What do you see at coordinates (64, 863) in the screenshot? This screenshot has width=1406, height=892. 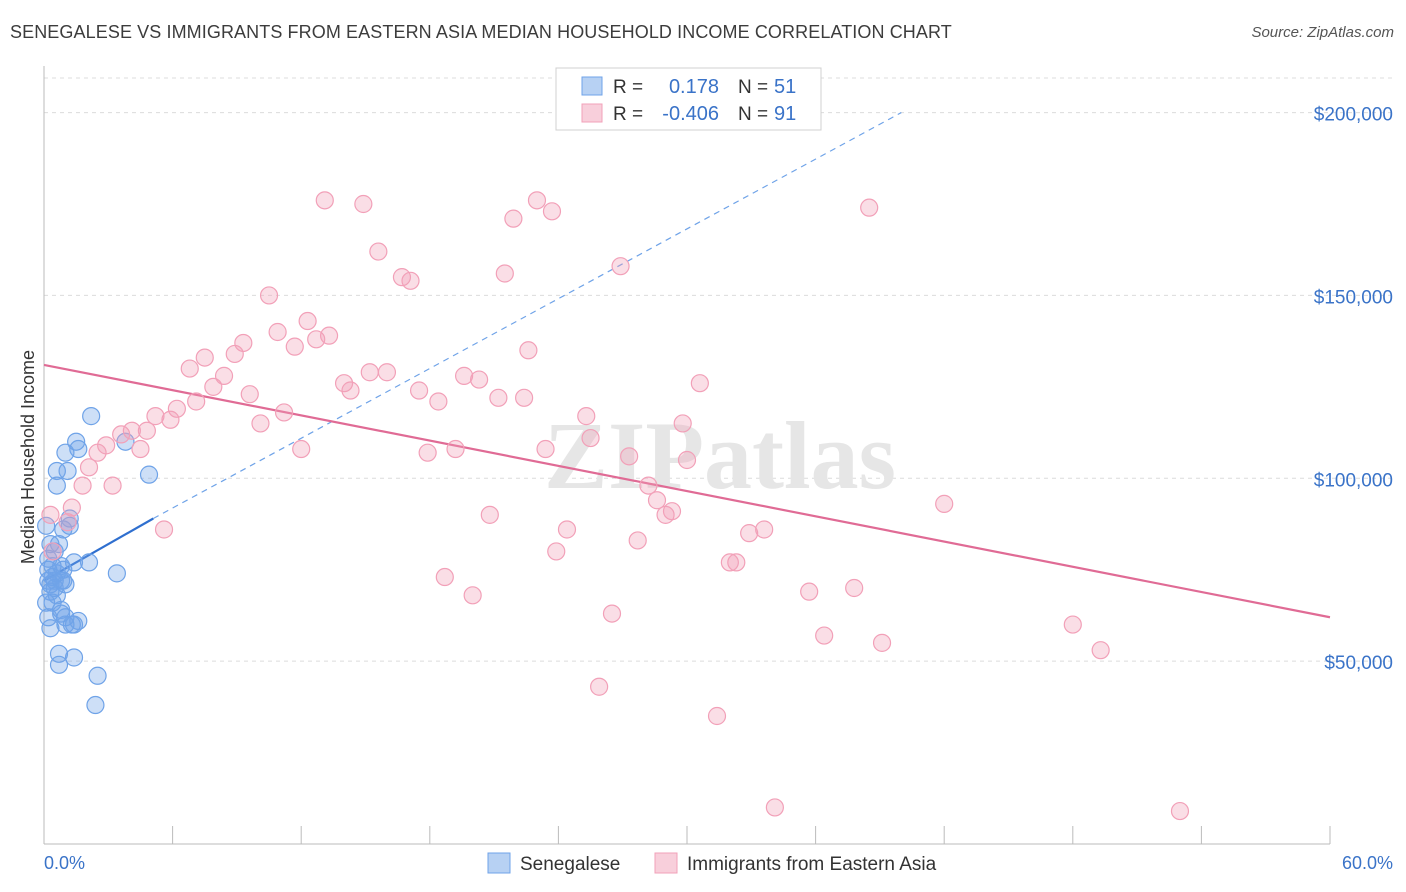 I see `x-tick-label: 0.0%` at bounding box center [64, 863].